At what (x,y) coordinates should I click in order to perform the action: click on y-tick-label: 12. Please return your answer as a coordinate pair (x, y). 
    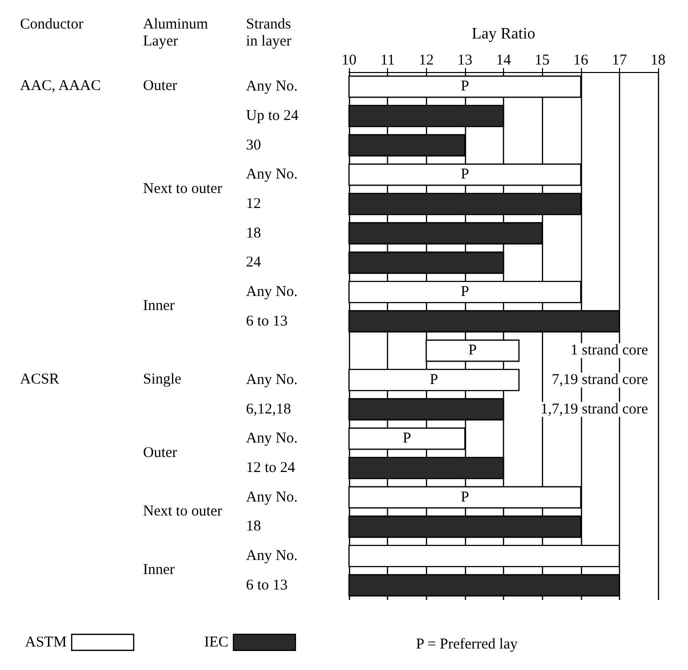
    Looking at the image, I should click on (253, 204).